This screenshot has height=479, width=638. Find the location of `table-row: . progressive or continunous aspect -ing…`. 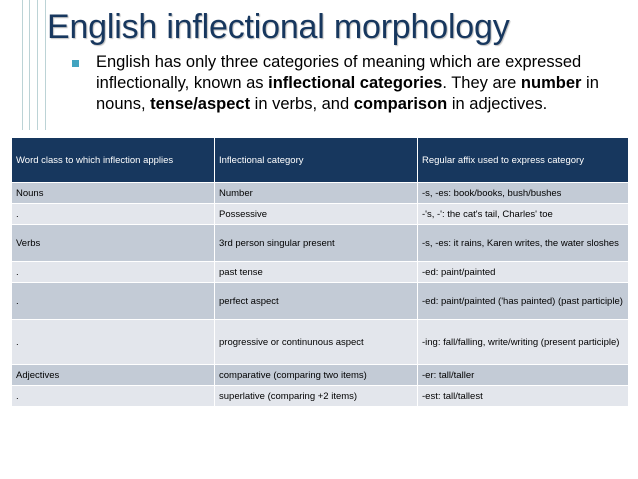

table-row: . progressive or continunous aspect -ing… is located at coordinates (320, 342).